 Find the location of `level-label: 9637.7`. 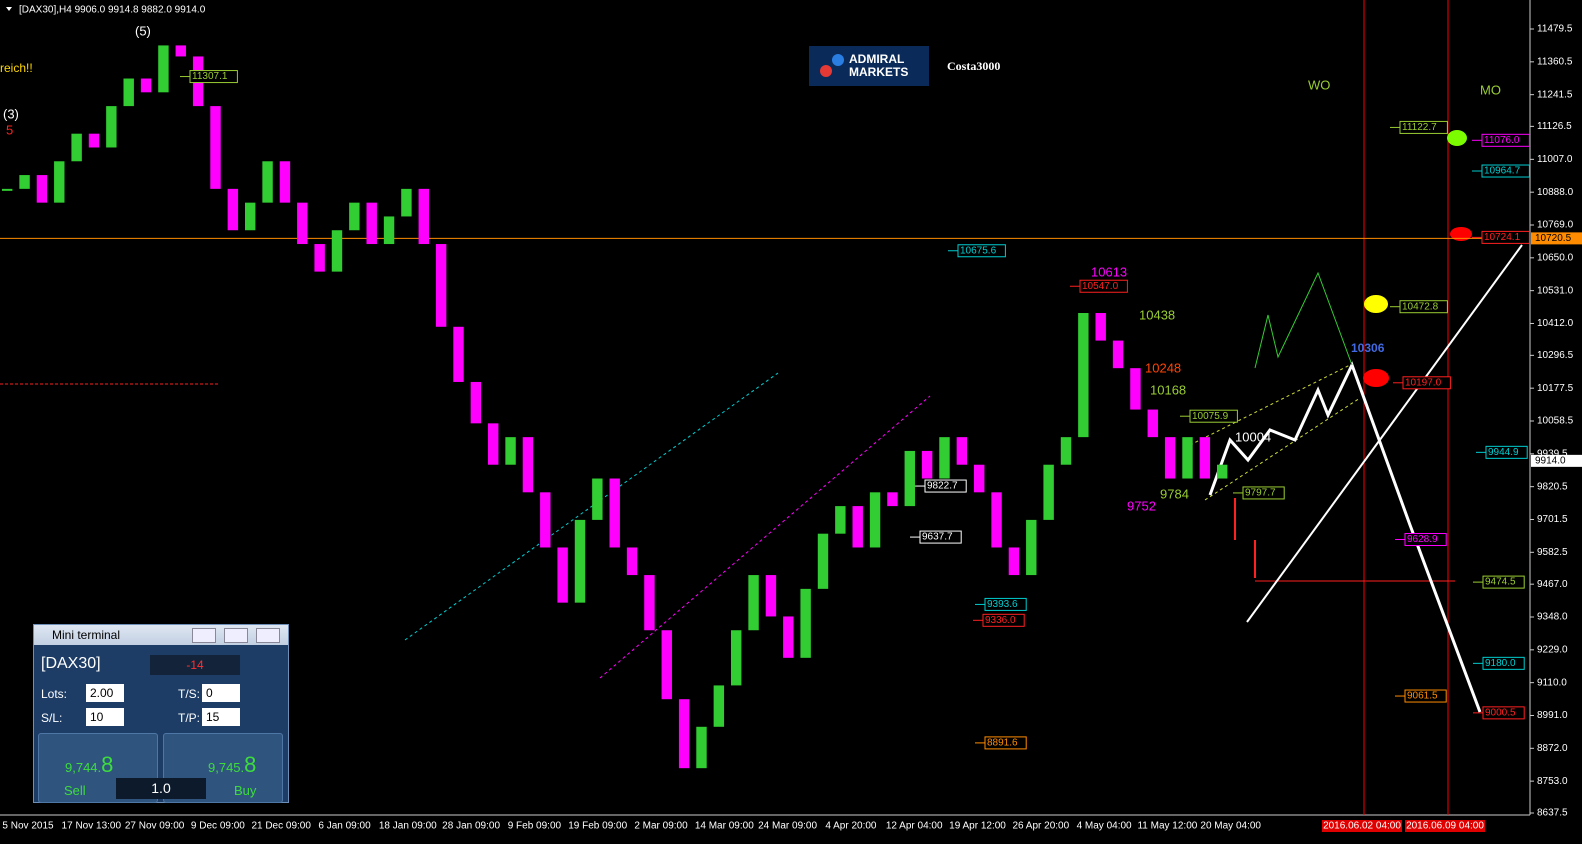

level-label: 9637.7 is located at coordinates (937, 537).